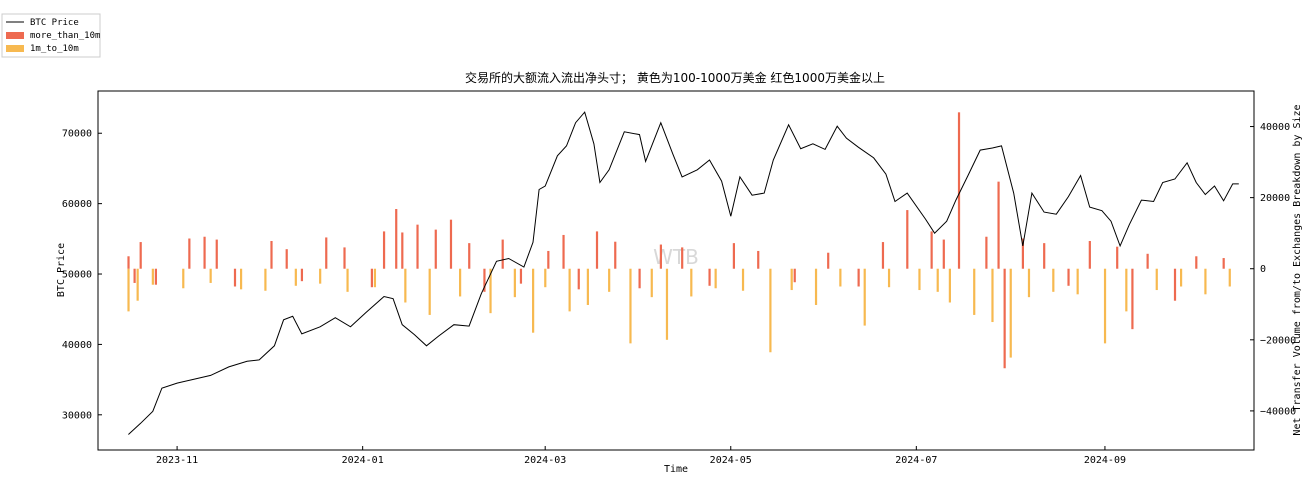 This screenshot has height=490, width=1311. What do you see at coordinates (1105, 460) in the screenshot?
I see `x-tick-label: 2024-09` at bounding box center [1105, 460].